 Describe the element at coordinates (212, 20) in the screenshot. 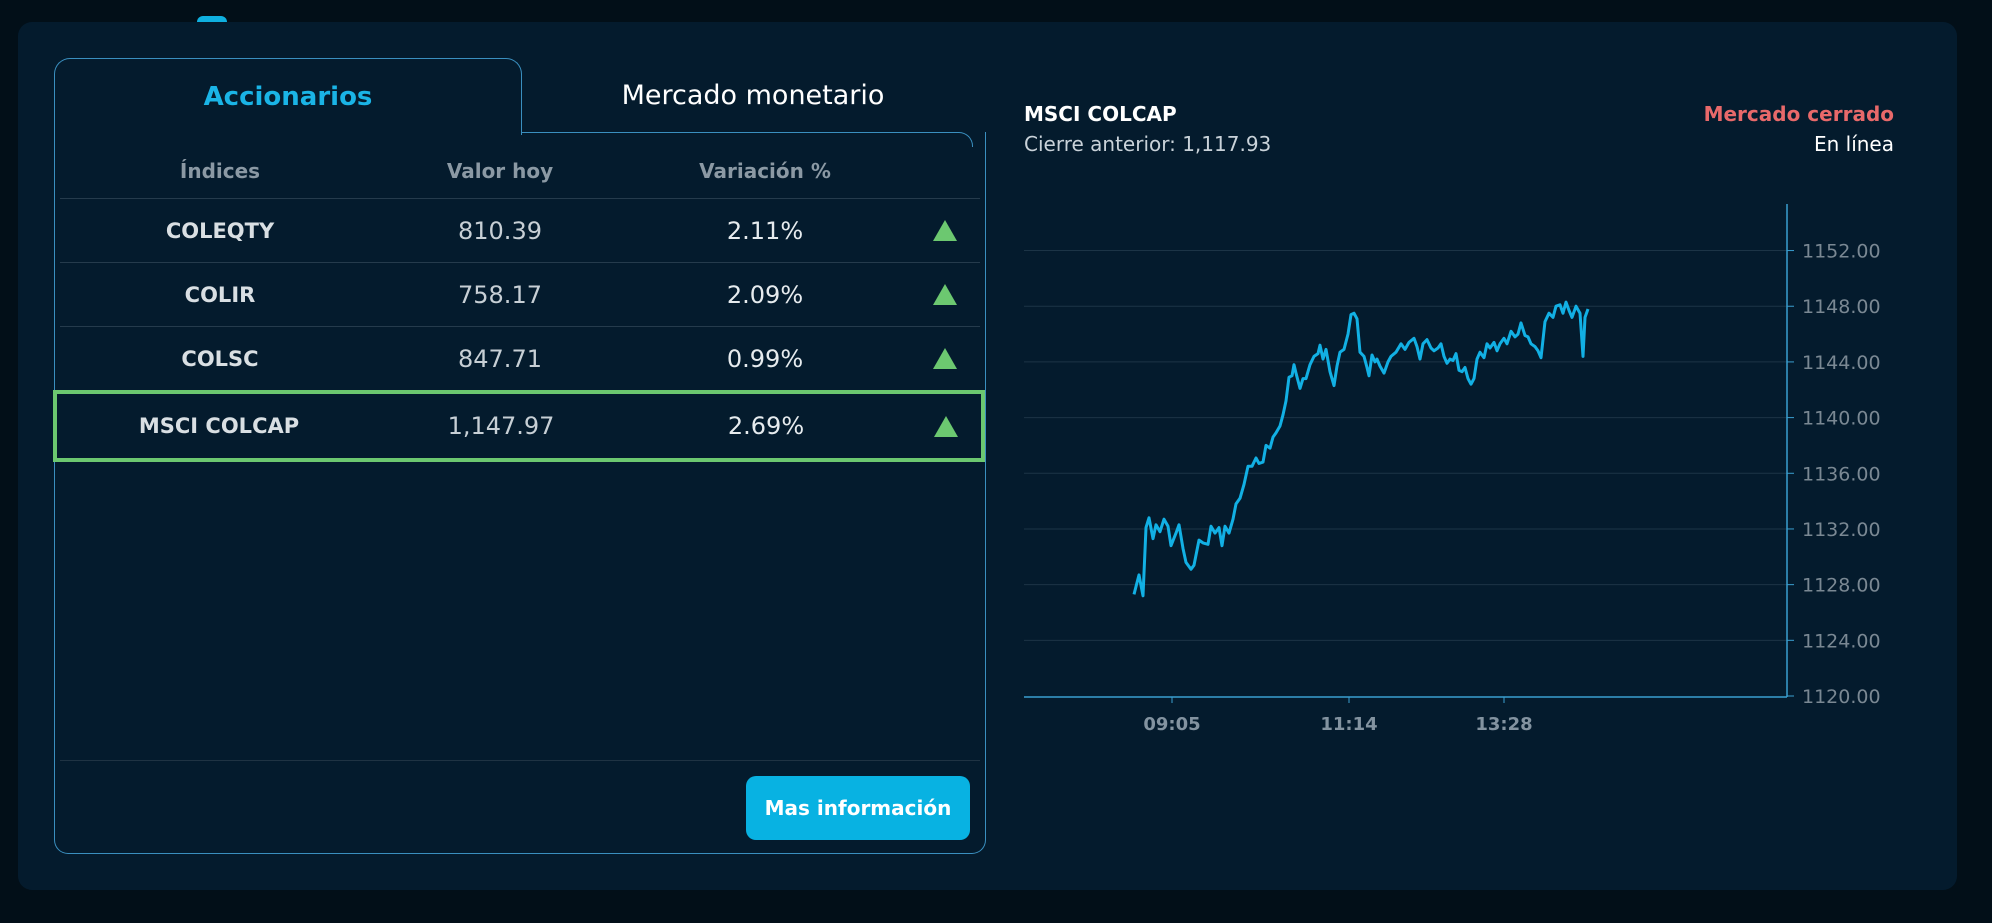

I see `top-indicator` at that location.